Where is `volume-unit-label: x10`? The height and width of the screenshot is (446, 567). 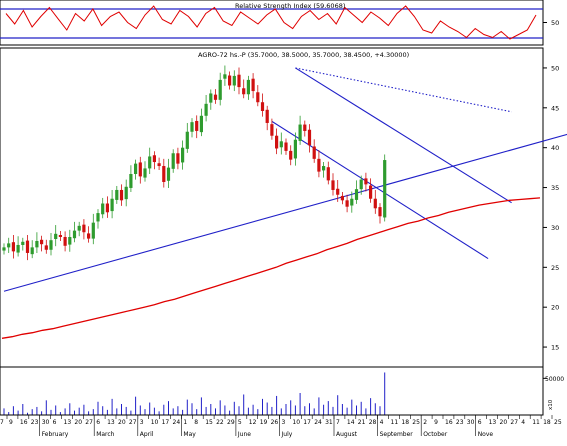 volume-unit-label: x10 is located at coordinates (551, 404).